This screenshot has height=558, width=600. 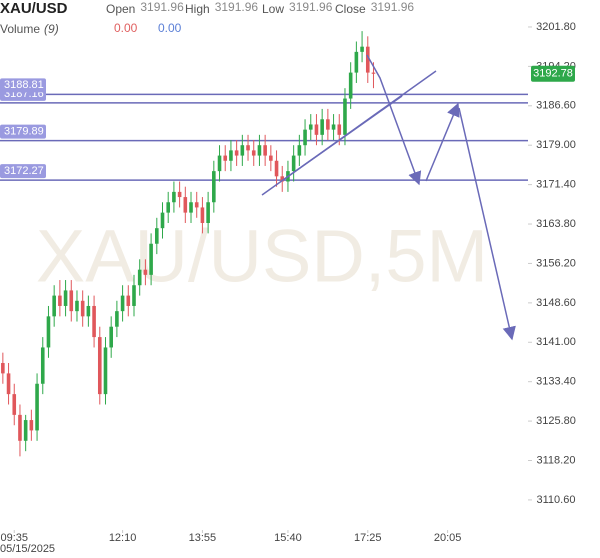 I want to click on y-tick-label: 3179.00, so click(x=556, y=145).